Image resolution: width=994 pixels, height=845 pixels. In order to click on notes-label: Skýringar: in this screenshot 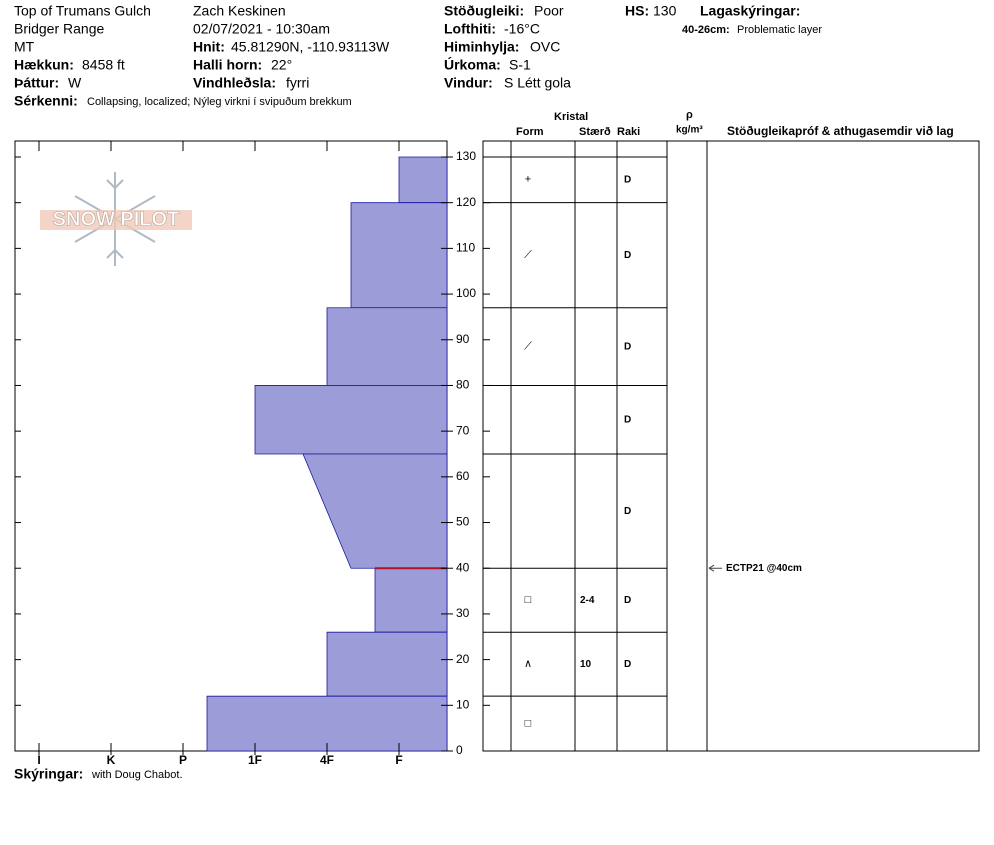, I will do `click(48, 774)`.